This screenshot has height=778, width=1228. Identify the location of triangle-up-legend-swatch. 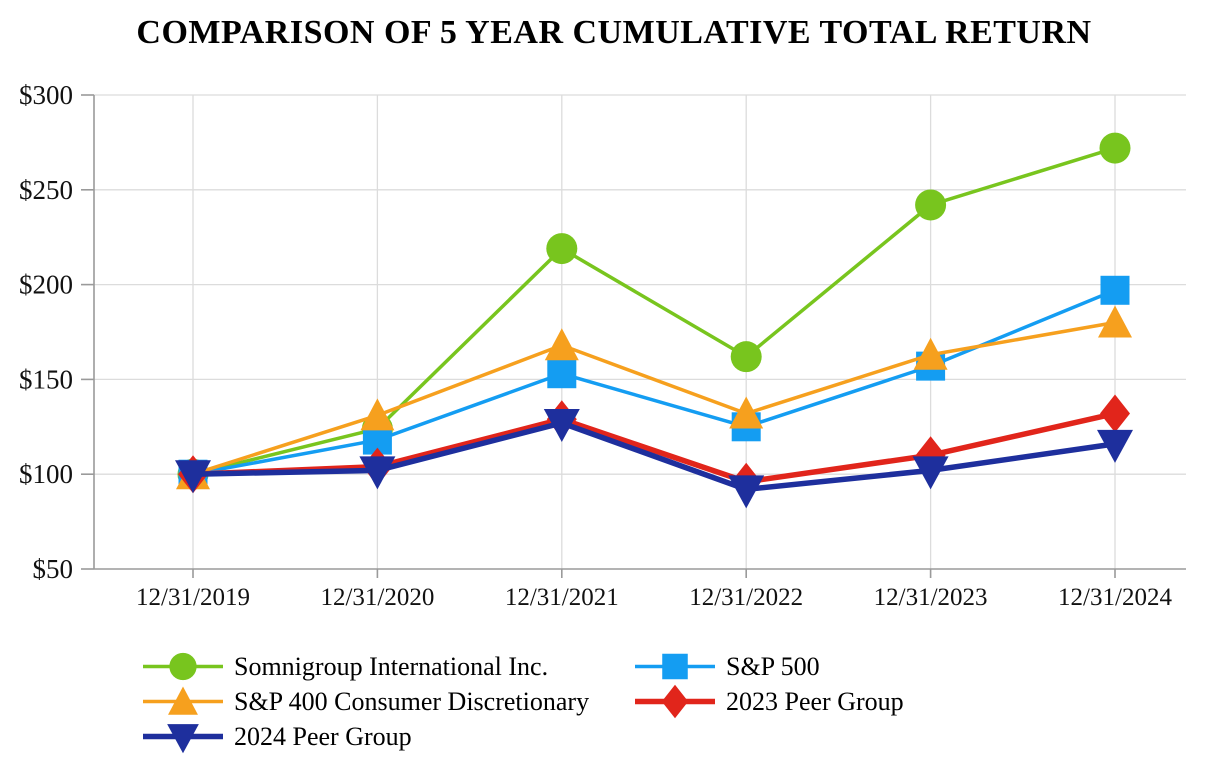
(183, 700).